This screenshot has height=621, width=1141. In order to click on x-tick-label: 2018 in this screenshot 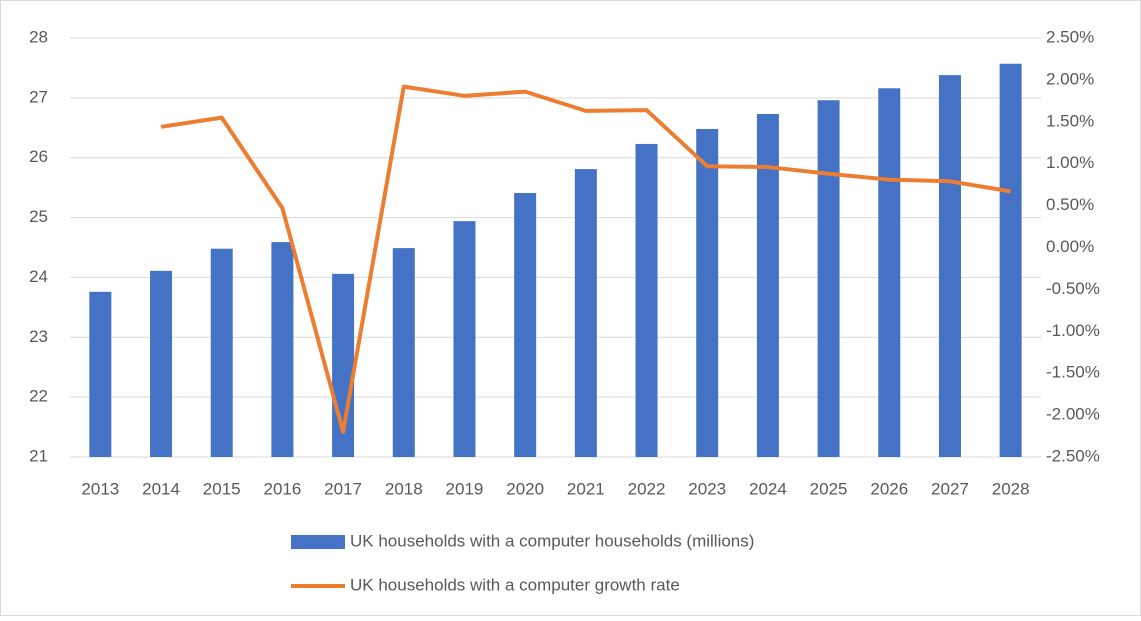, I will do `click(404, 488)`.